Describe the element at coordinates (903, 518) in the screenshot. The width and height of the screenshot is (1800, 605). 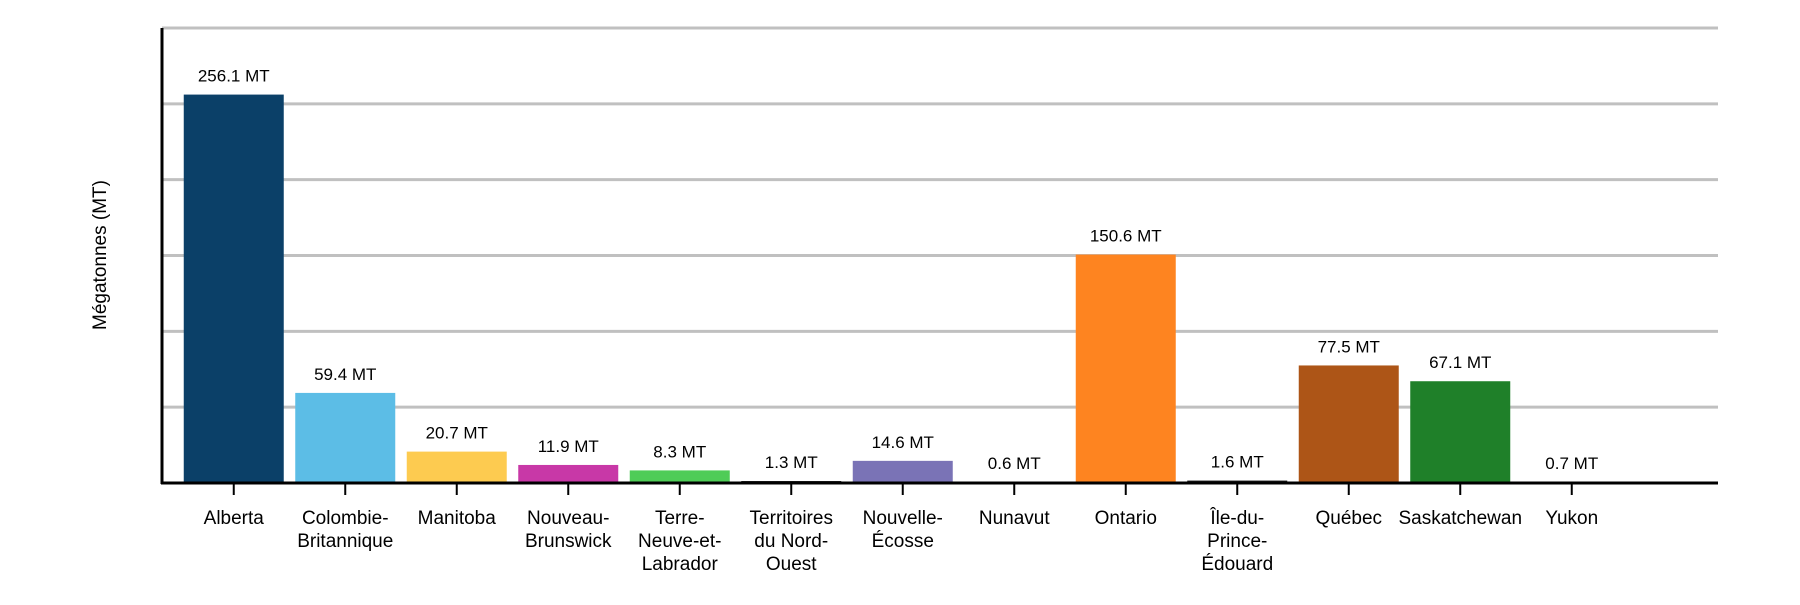
I see `x-tick-label: Nouvelle-` at that location.